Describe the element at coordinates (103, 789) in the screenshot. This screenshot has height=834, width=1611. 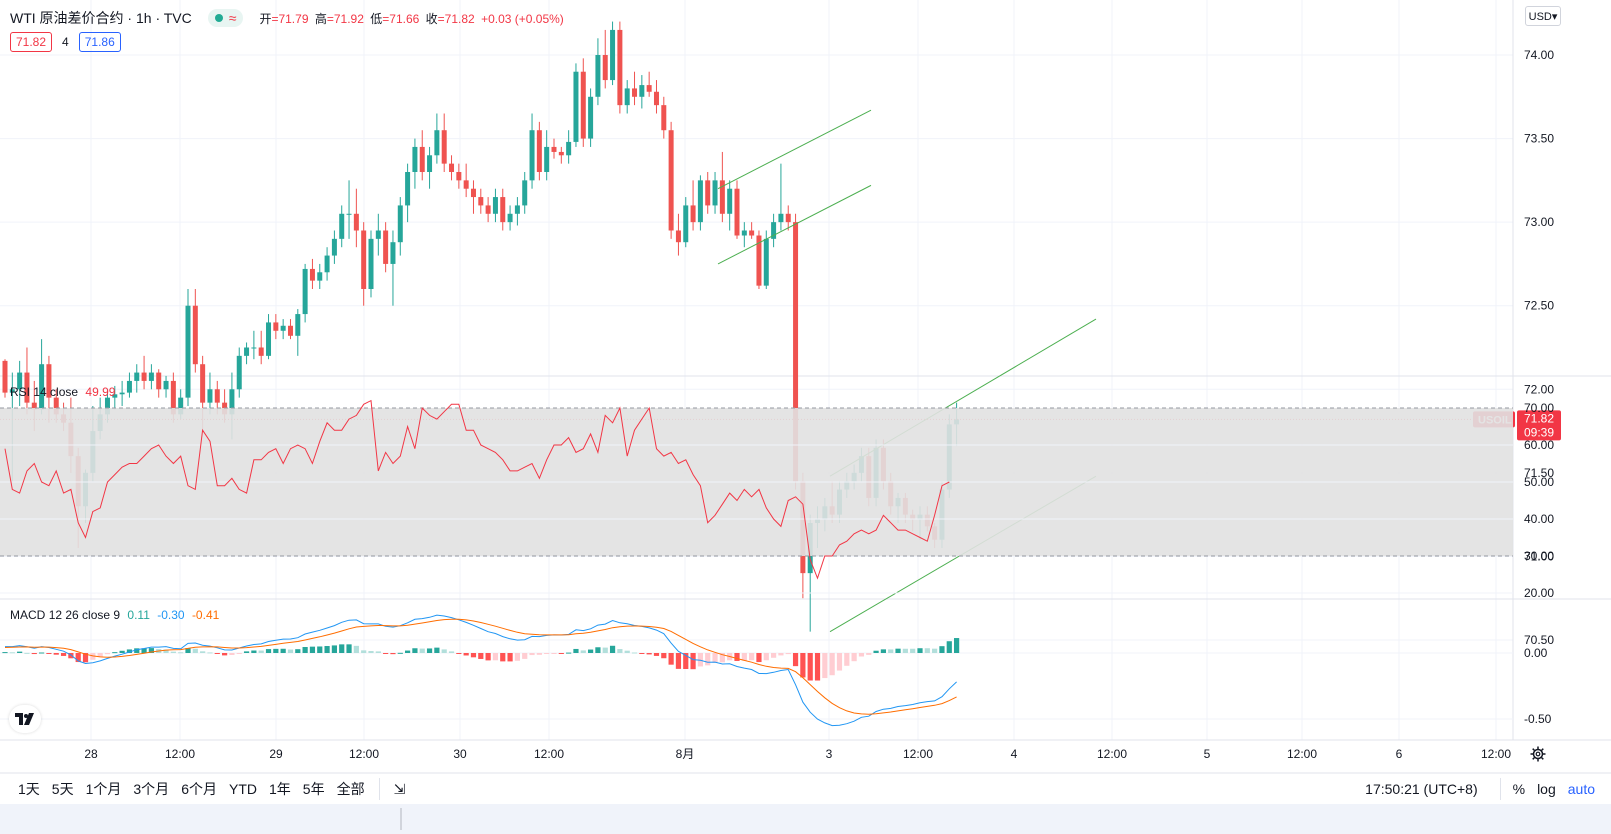
I see `range-1m: 1个月` at that location.